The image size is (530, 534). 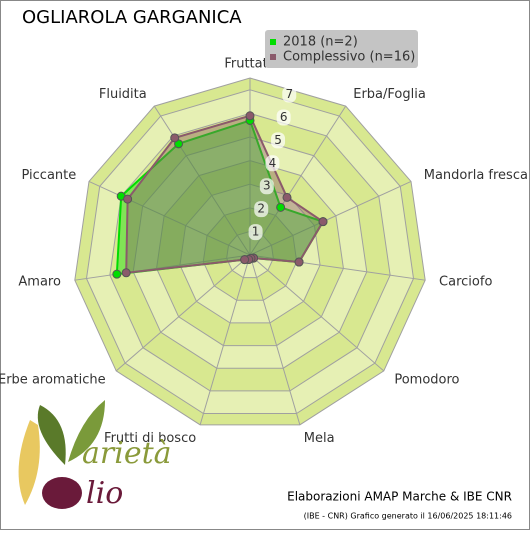 I want to click on legend-box, so click(x=341, y=49).